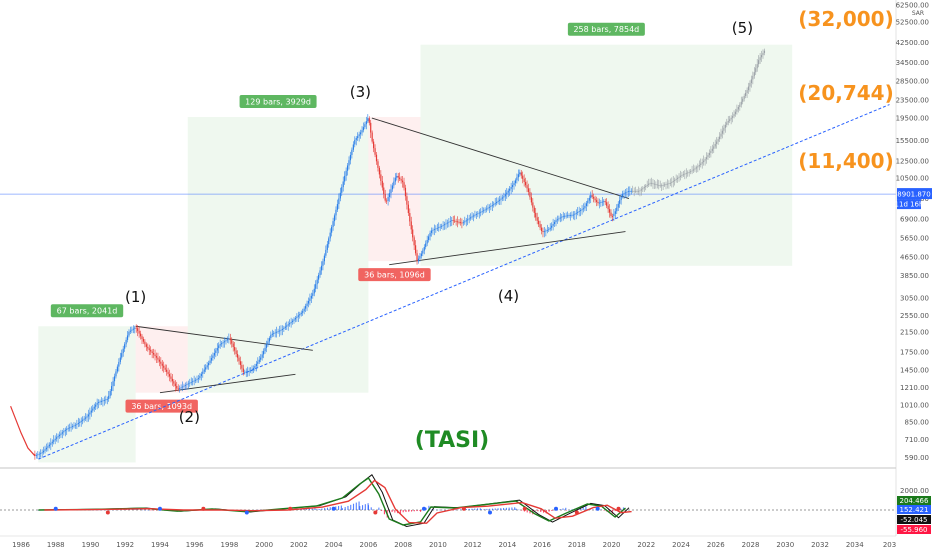 The height and width of the screenshot is (550, 932). Describe the element at coordinates (394, 275) in the screenshot. I see `range-label-4: 36 bars, 1096d` at that location.